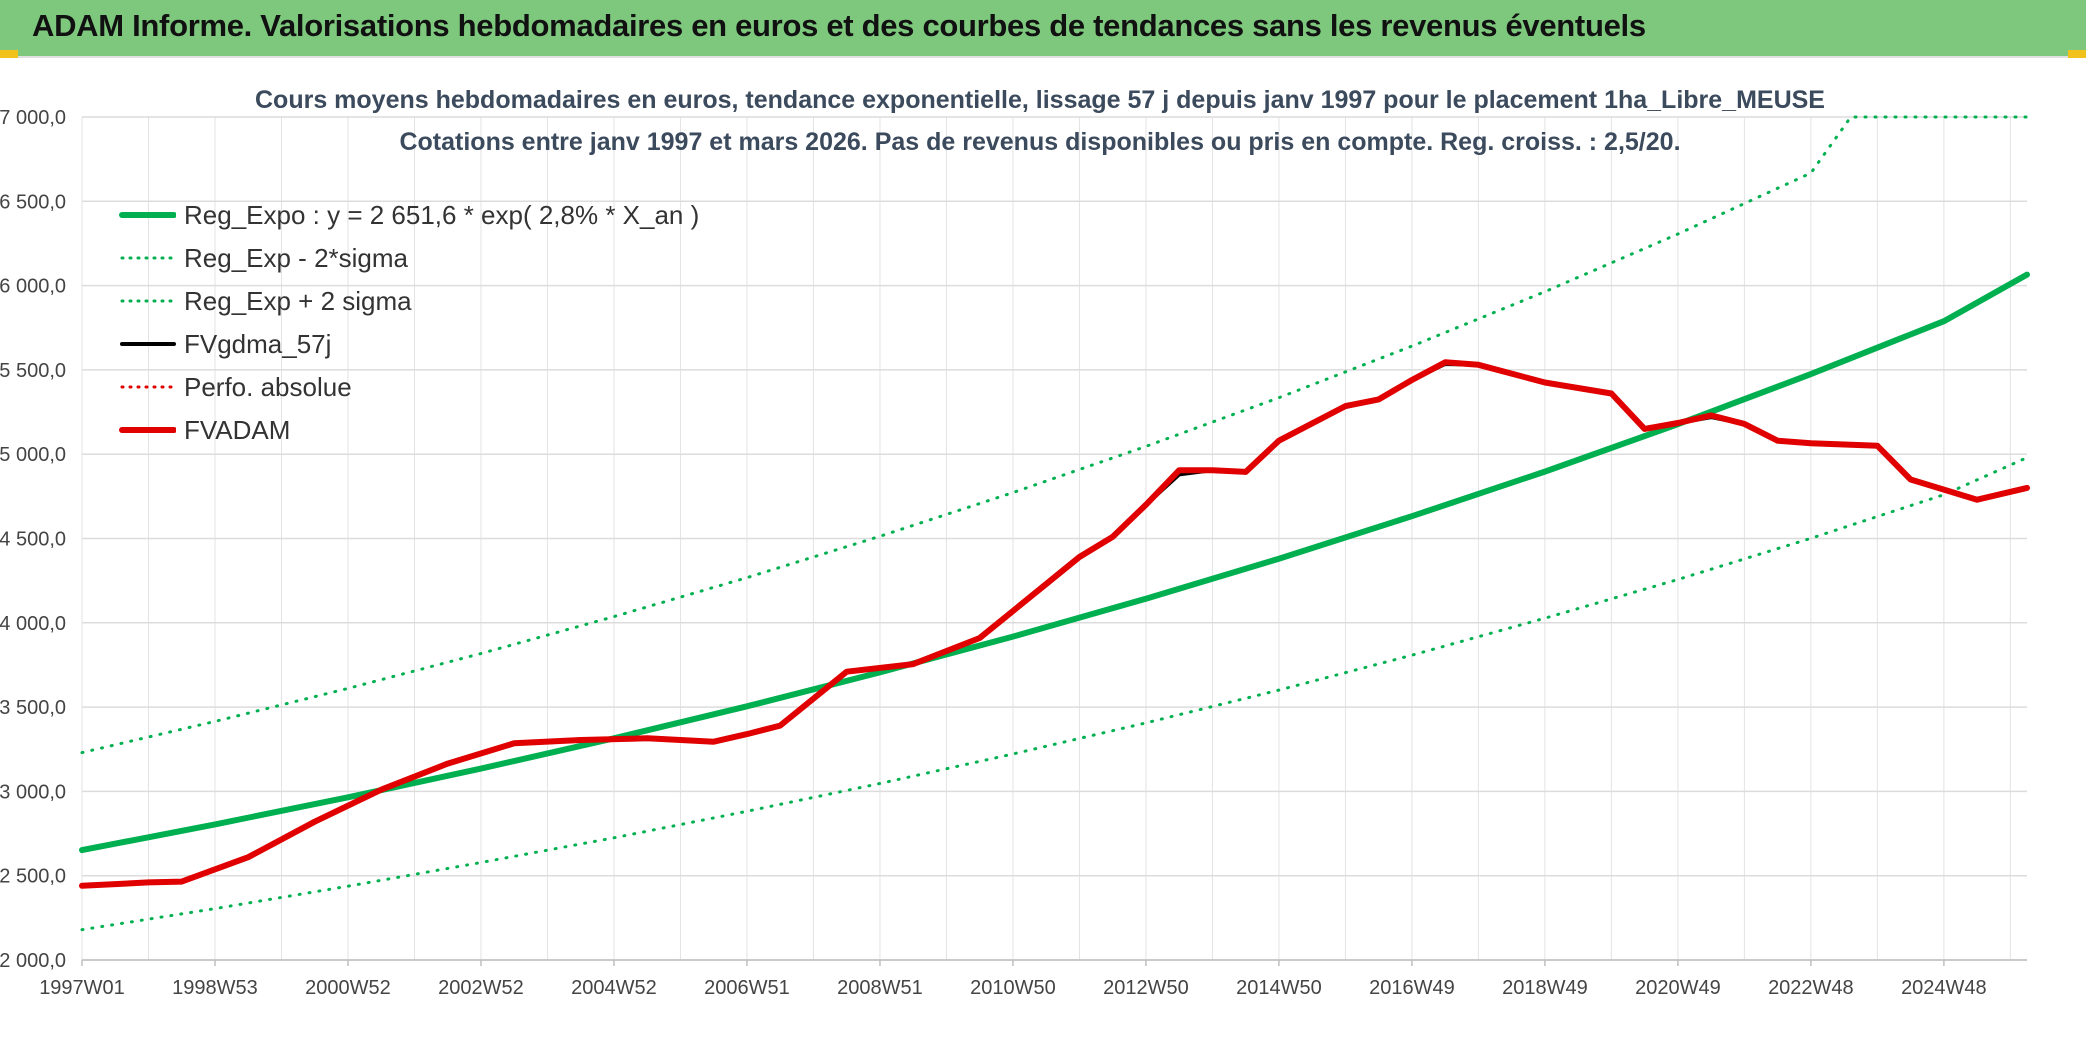 The width and height of the screenshot is (2086, 1038). Describe the element at coordinates (237, 430) in the screenshot. I see `legend-label: FVADAM` at that location.